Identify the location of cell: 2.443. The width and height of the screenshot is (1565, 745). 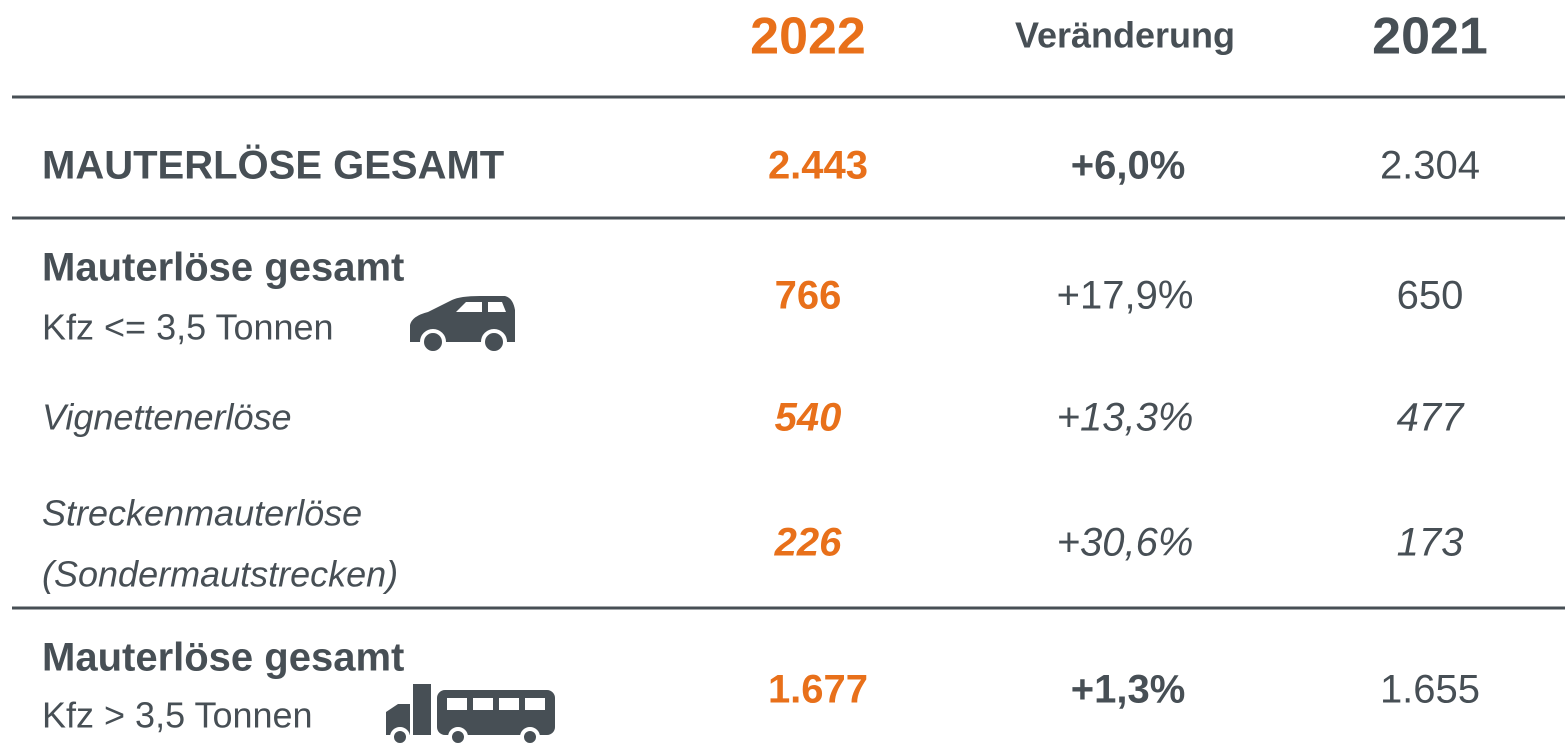
(818, 166).